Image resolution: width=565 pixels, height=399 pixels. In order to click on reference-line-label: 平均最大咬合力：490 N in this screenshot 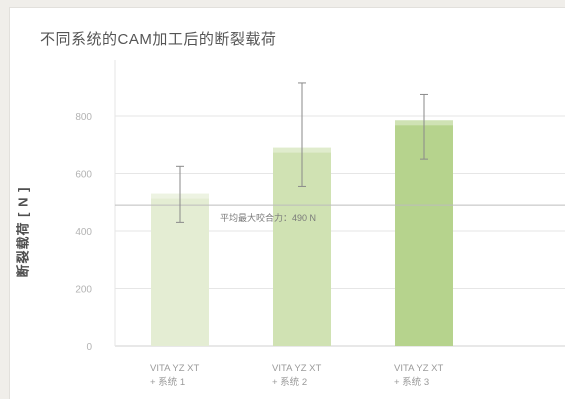, I will do `click(268, 217)`.